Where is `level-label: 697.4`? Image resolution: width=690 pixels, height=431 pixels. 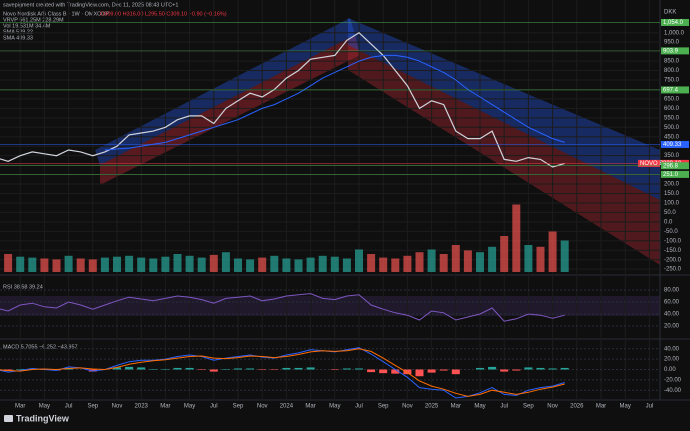 level-label: 697.4 is located at coordinates (671, 91).